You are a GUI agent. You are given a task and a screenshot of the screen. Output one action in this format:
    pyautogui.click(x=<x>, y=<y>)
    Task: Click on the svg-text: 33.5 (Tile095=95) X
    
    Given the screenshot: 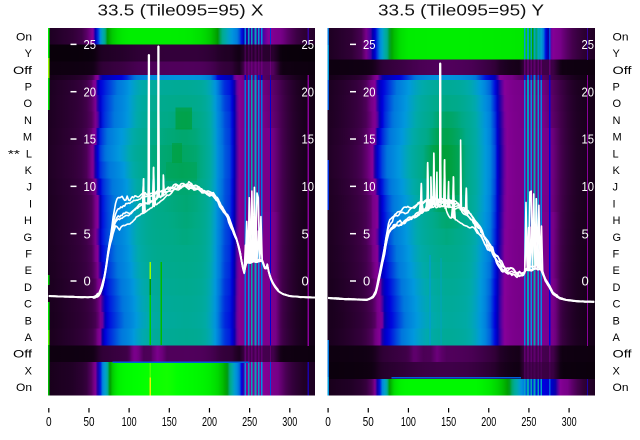 What is the action you would take?
    pyautogui.click(x=181, y=11)
    